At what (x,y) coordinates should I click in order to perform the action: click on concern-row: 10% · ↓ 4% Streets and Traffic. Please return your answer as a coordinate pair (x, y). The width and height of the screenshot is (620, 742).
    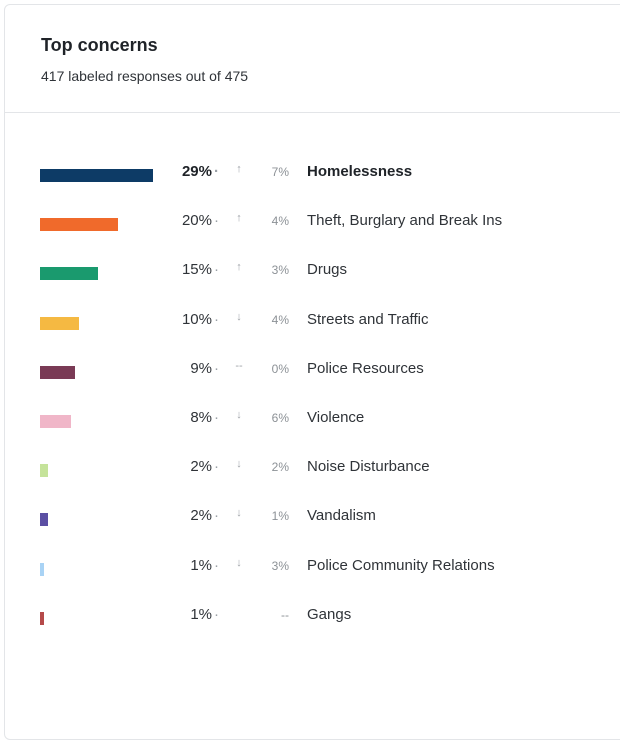
    Looking at the image, I should click on (312, 311).